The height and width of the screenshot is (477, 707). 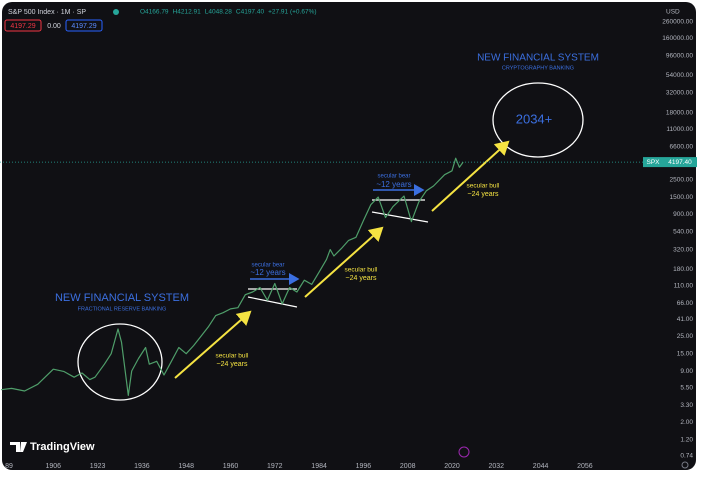 I want to click on x-tick-label: 2020, so click(x=452, y=466).